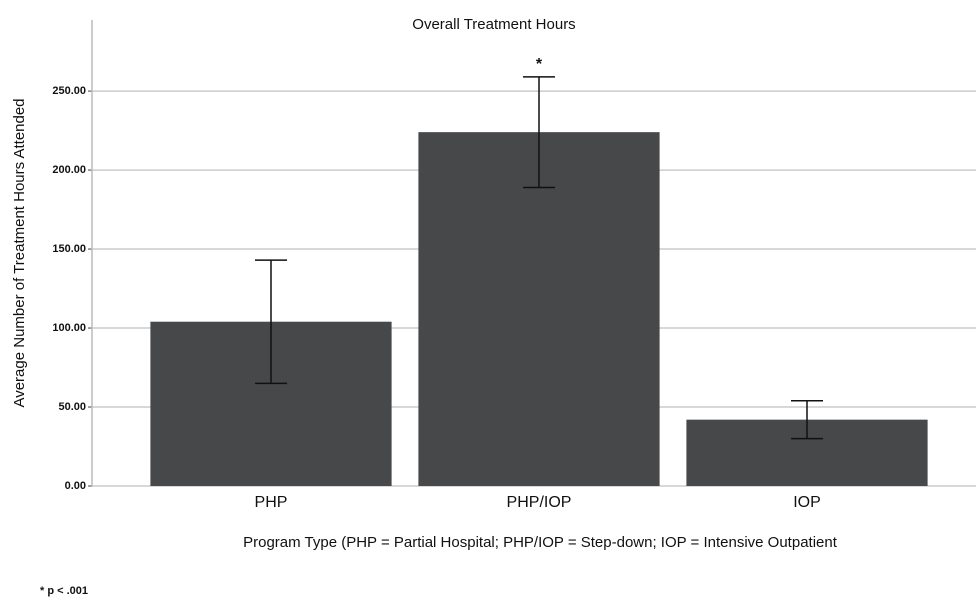 This screenshot has height=599, width=976. What do you see at coordinates (493, 24) in the screenshot?
I see `chart-title: Overall Treatment Hours` at bounding box center [493, 24].